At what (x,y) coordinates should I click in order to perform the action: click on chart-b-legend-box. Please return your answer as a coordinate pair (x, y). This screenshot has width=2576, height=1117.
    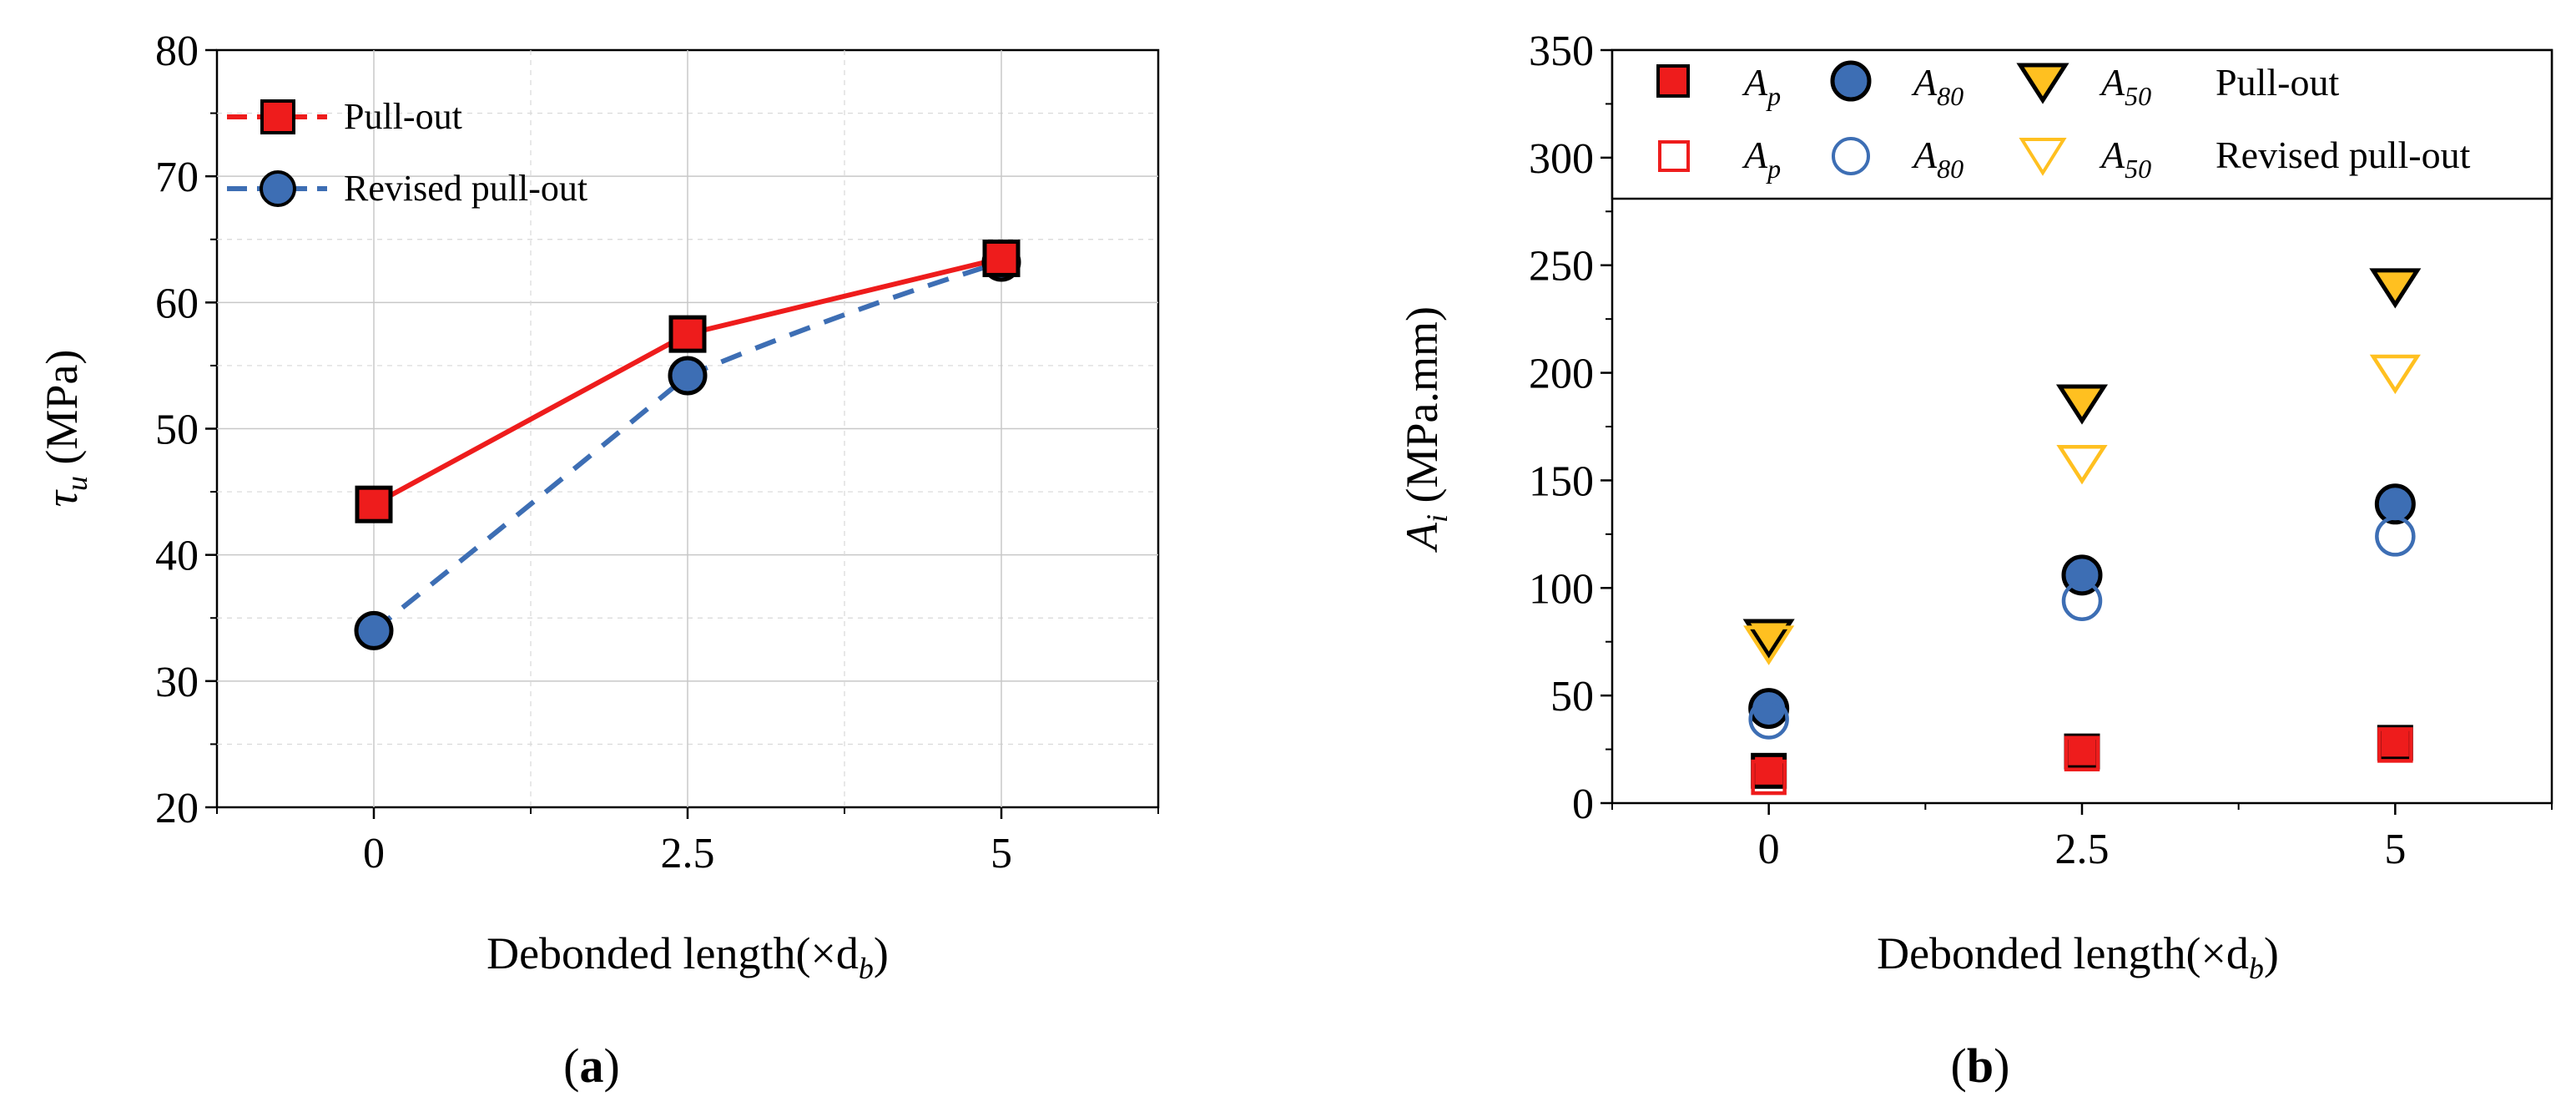
    Looking at the image, I should click on (2082, 124).